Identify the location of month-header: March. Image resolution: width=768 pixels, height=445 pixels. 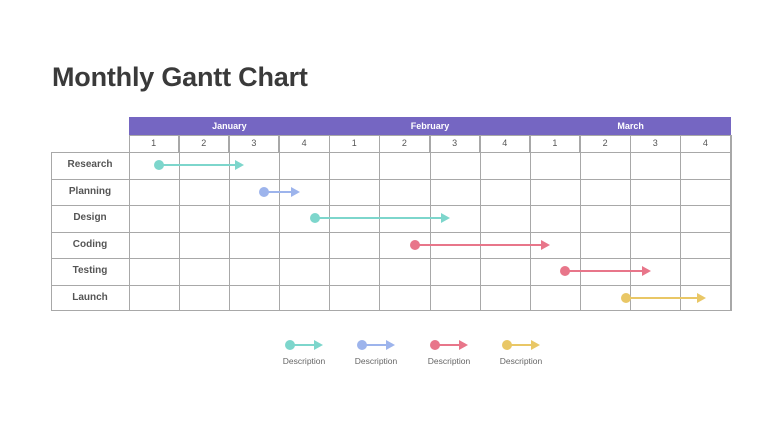
(630, 126).